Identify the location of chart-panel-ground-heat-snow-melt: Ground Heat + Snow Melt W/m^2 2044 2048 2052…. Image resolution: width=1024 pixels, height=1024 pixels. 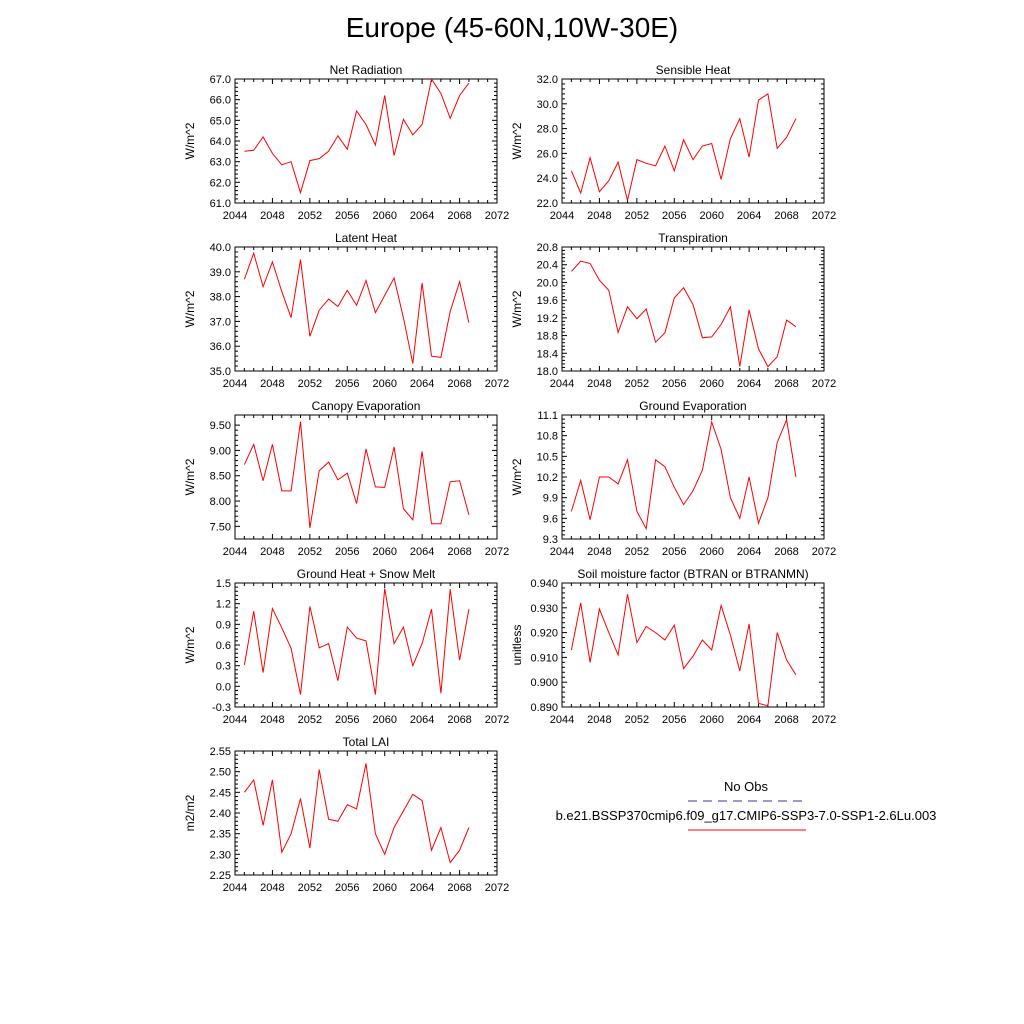
(346, 646).